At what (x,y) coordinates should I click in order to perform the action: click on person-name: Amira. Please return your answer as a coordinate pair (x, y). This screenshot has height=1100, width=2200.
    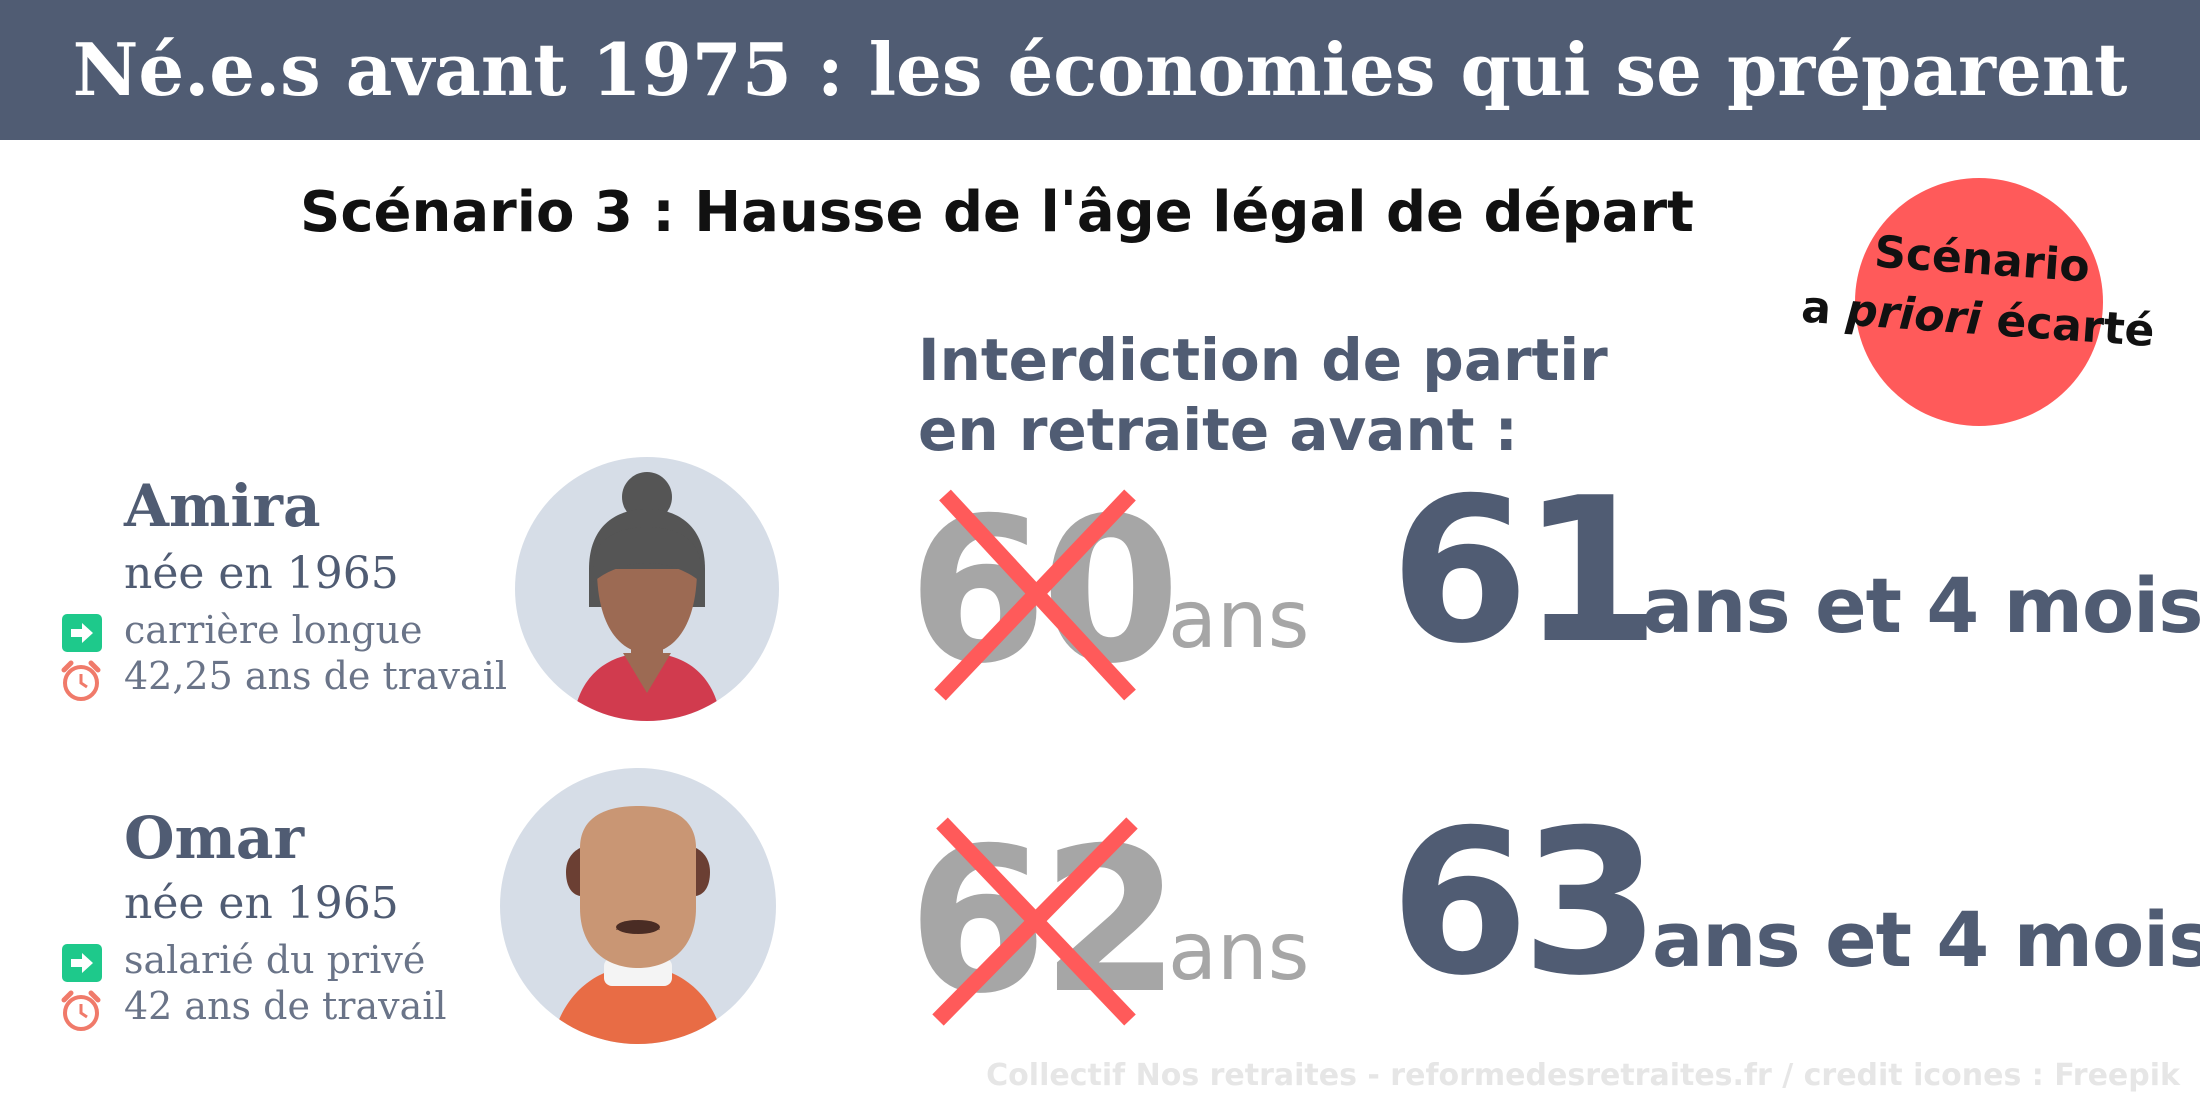
    Looking at the image, I should click on (222, 506).